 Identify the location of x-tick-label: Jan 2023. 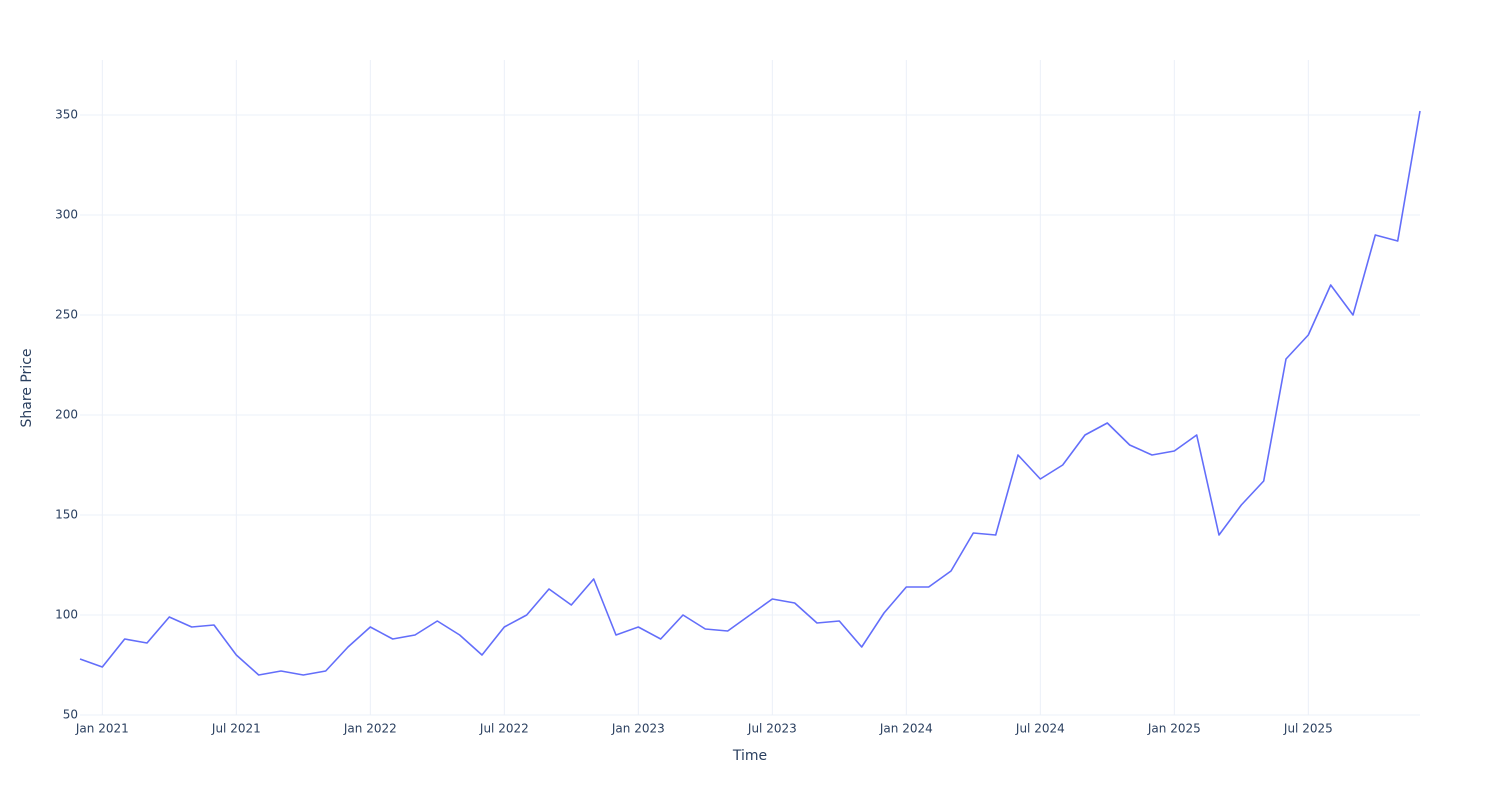
(638, 729).